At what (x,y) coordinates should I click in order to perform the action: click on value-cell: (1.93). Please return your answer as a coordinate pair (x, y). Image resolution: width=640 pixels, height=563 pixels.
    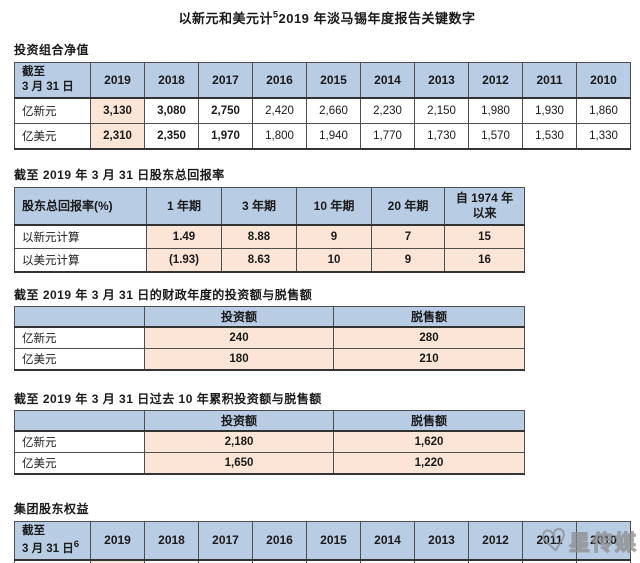
    Looking at the image, I should click on (184, 260).